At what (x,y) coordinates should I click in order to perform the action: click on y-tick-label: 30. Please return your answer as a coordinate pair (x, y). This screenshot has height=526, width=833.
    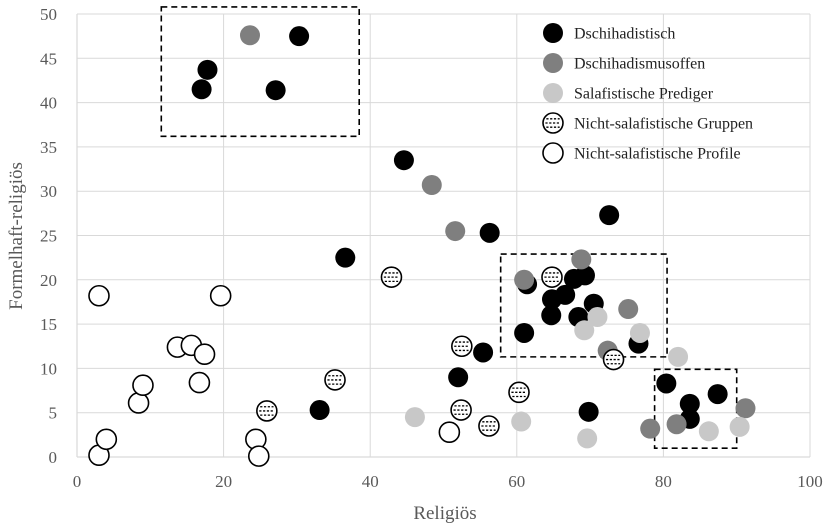
    Looking at the image, I should click on (48, 191).